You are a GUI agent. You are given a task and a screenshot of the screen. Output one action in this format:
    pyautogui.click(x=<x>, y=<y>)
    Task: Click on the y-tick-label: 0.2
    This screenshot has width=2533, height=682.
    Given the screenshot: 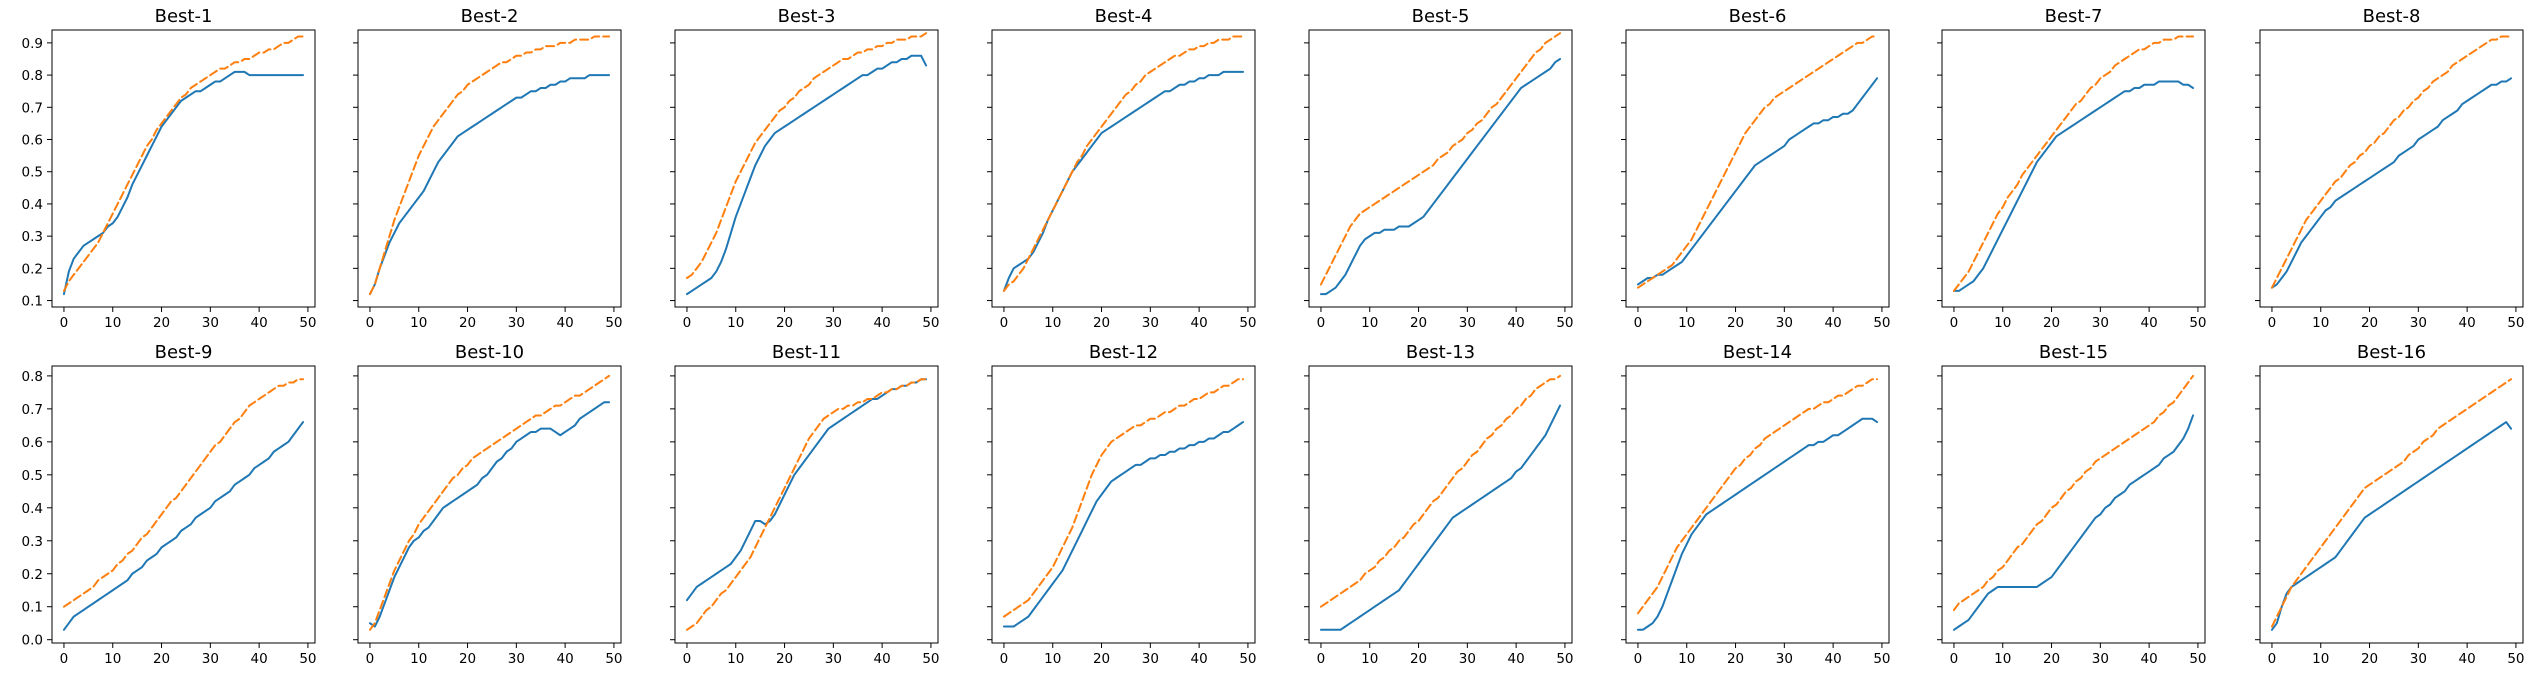 What is the action you would take?
    pyautogui.click(x=32, y=575)
    